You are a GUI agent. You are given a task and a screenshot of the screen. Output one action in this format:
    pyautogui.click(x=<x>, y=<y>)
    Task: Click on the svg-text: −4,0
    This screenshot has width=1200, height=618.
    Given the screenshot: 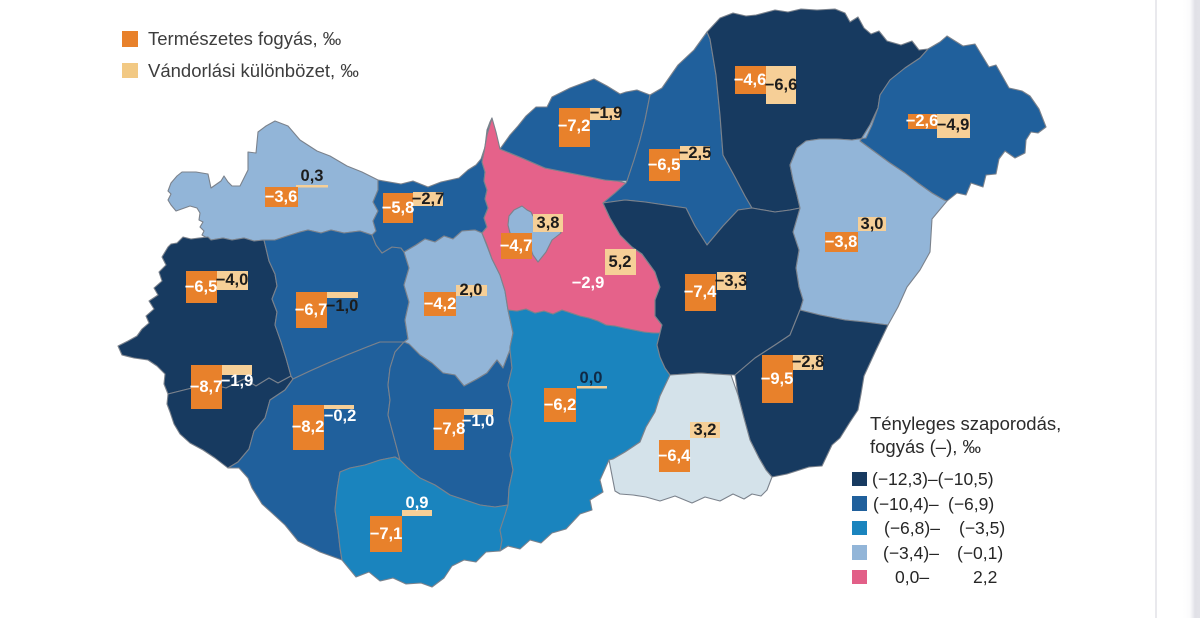 What is the action you would take?
    pyautogui.click(x=232, y=280)
    